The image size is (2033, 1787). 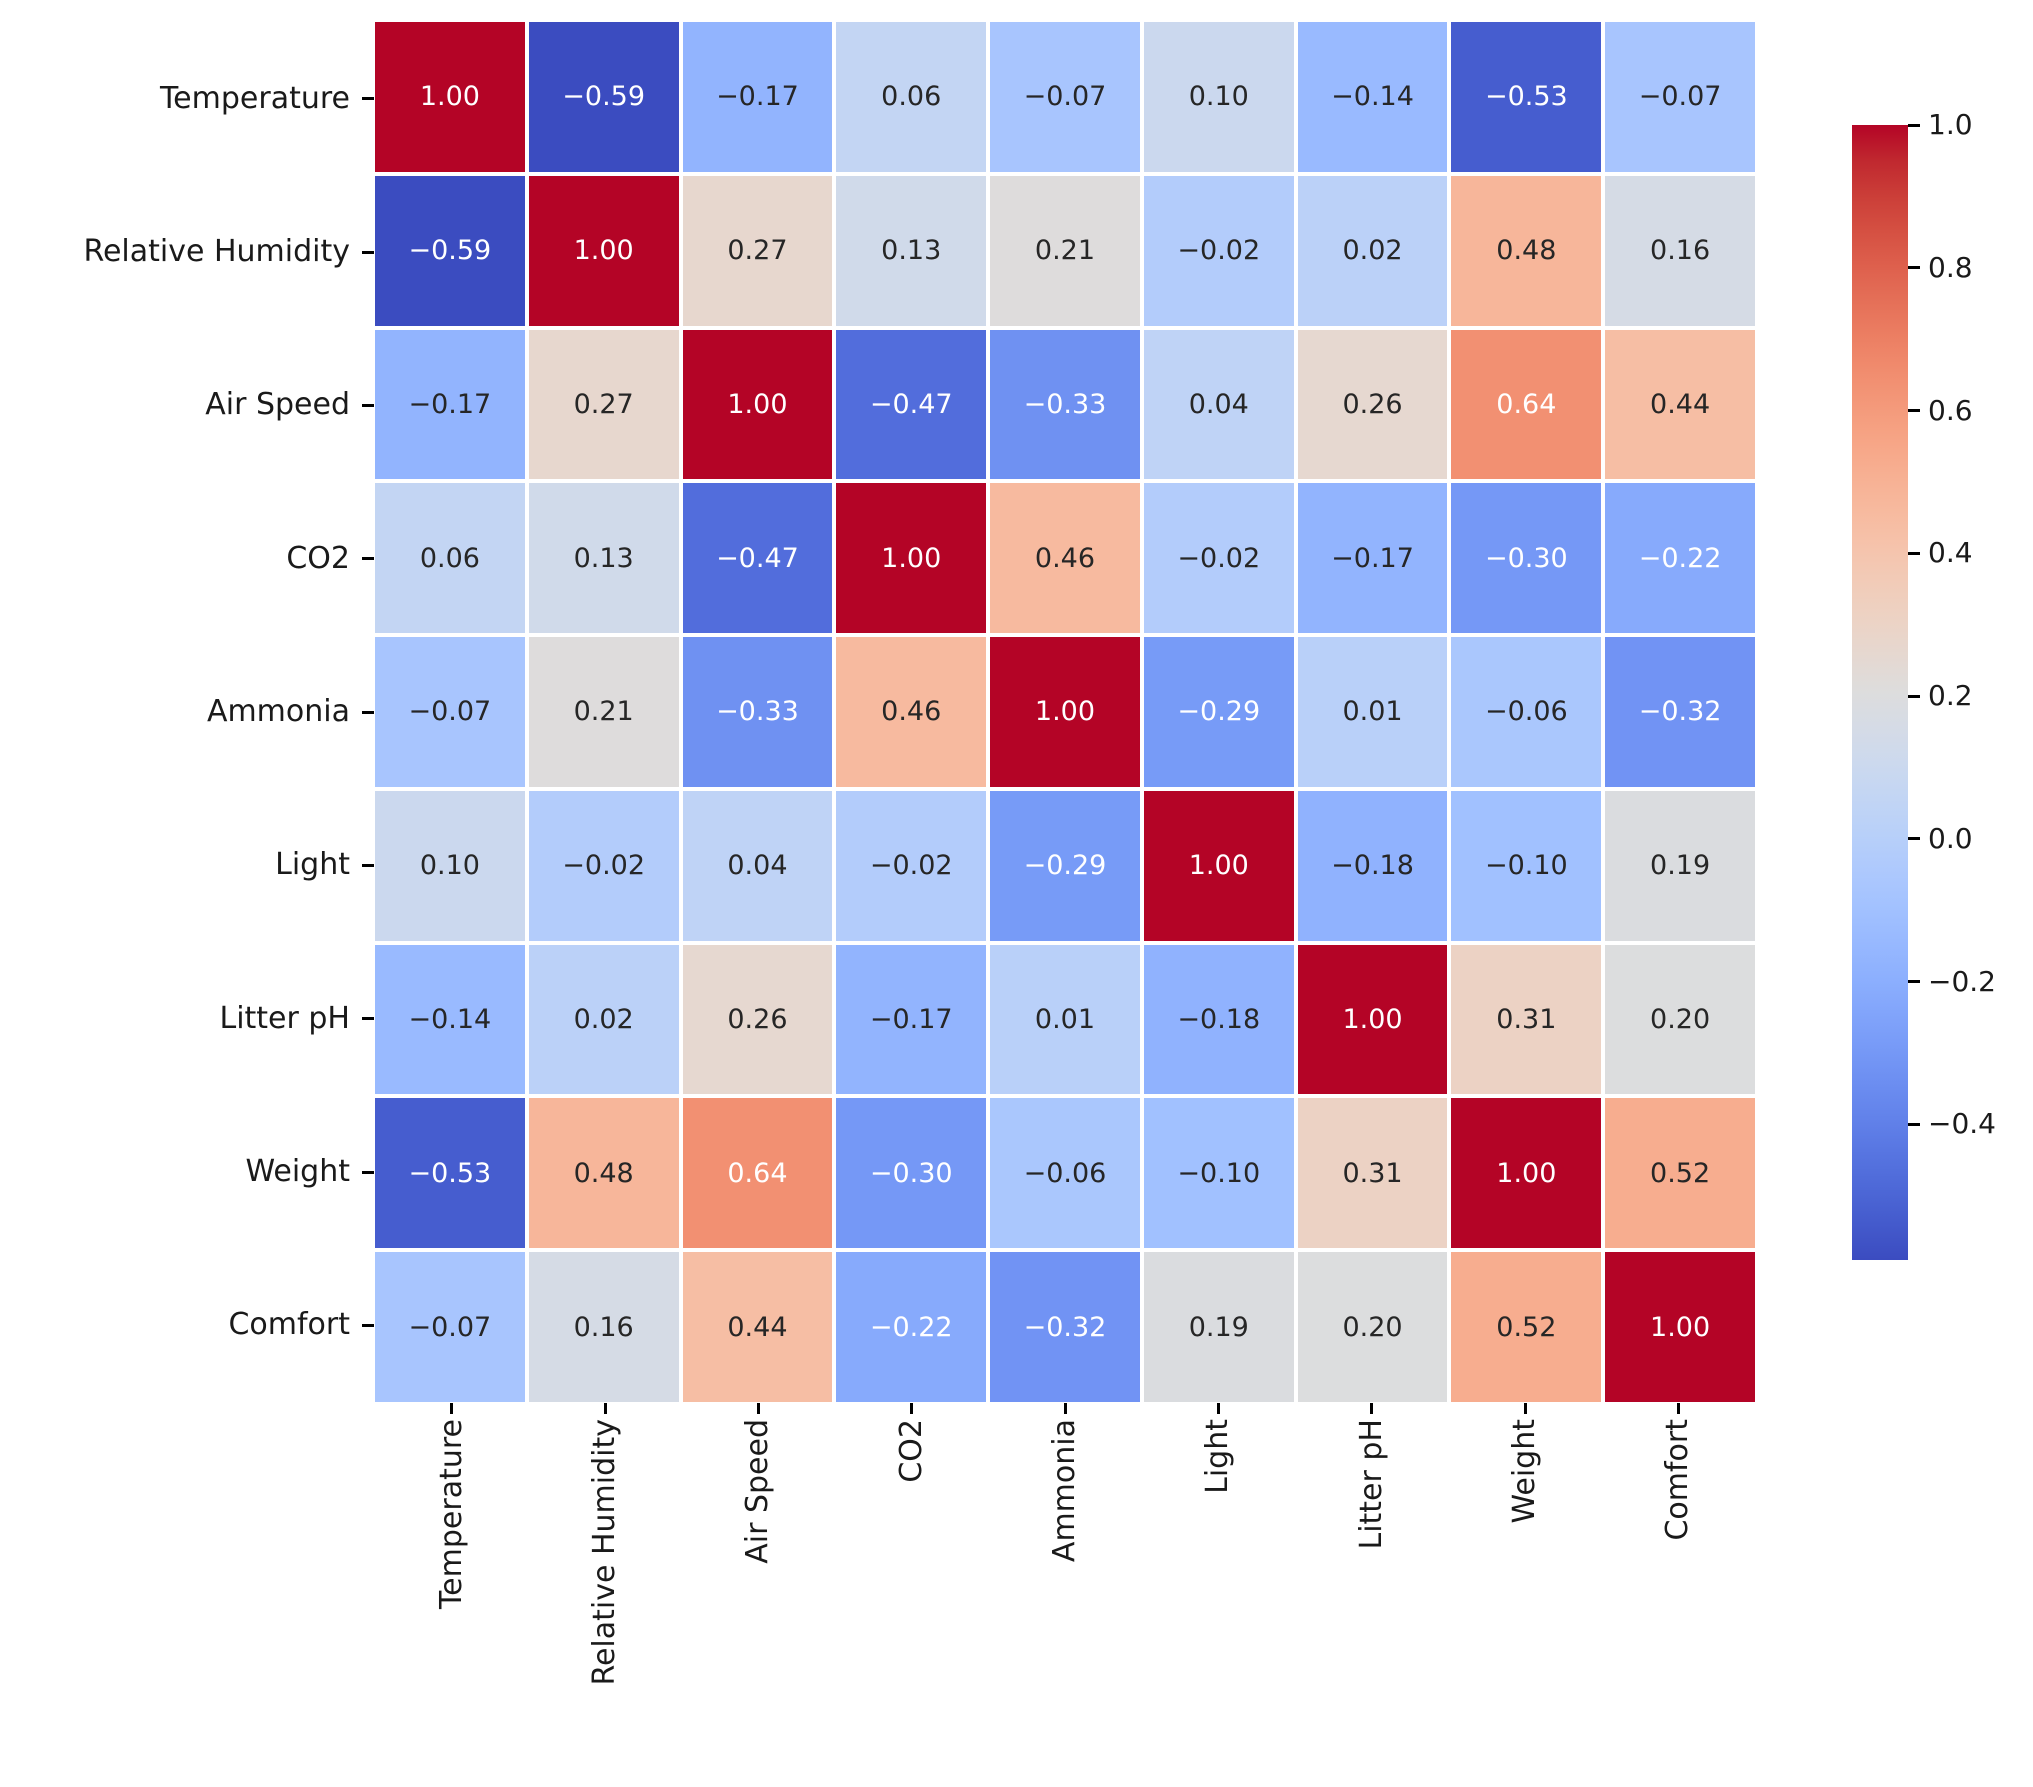 I want to click on heatmap-cell: 0.52, so click(x=1526, y=1327).